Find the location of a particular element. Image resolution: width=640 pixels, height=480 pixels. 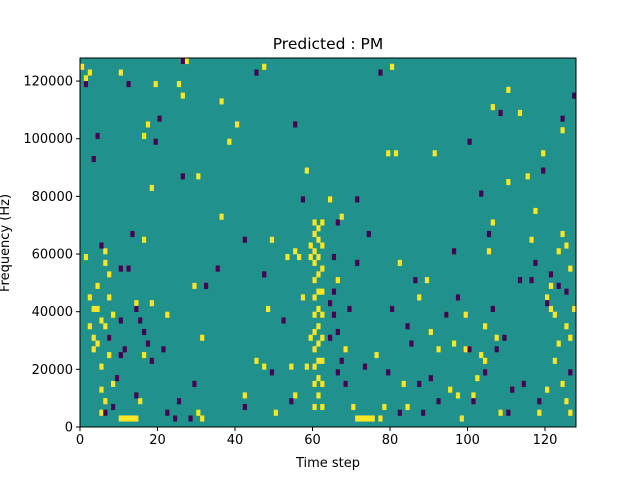

x-axis: 0 20 40 60 80 100 120 is located at coordinates (316, 437).